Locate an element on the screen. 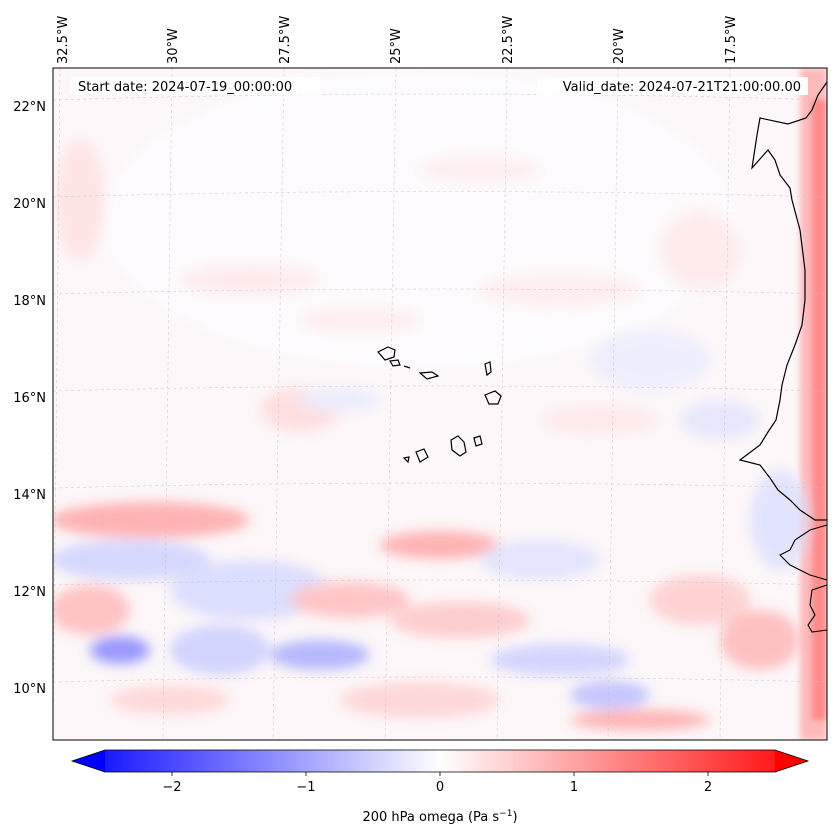  colorbar-ticks: −2 −1 0 1 2 is located at coordinates (437, 783).